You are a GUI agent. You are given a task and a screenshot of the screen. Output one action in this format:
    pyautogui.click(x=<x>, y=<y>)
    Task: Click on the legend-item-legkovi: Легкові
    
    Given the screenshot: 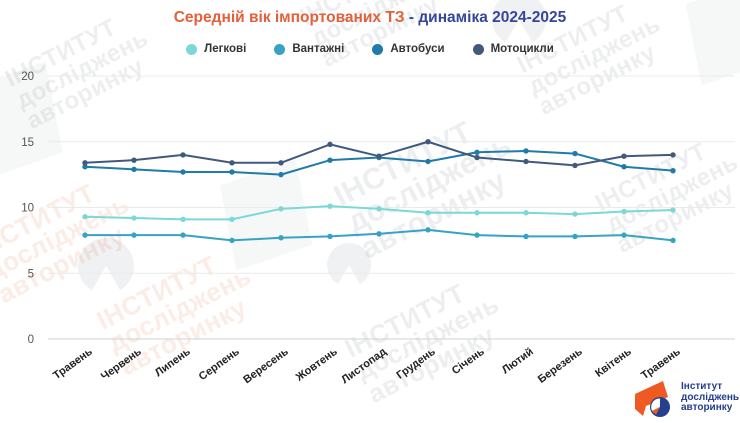 What is the action you would take?
    pyautogui.click(x=216, y=49)
    